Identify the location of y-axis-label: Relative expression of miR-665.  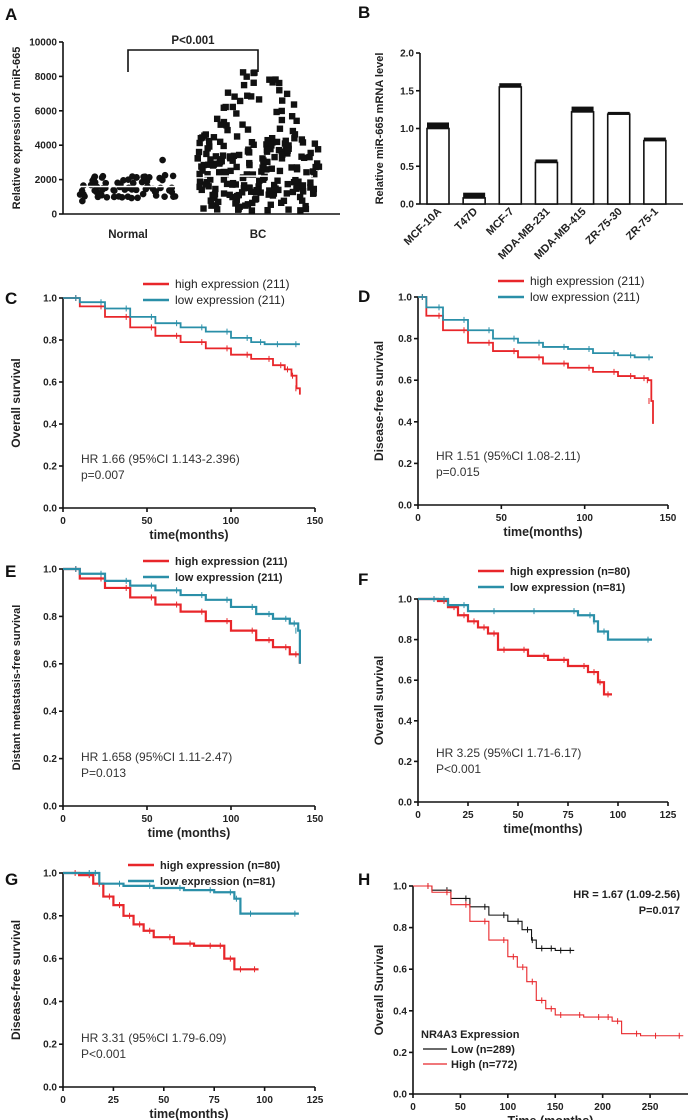
(17, 128).